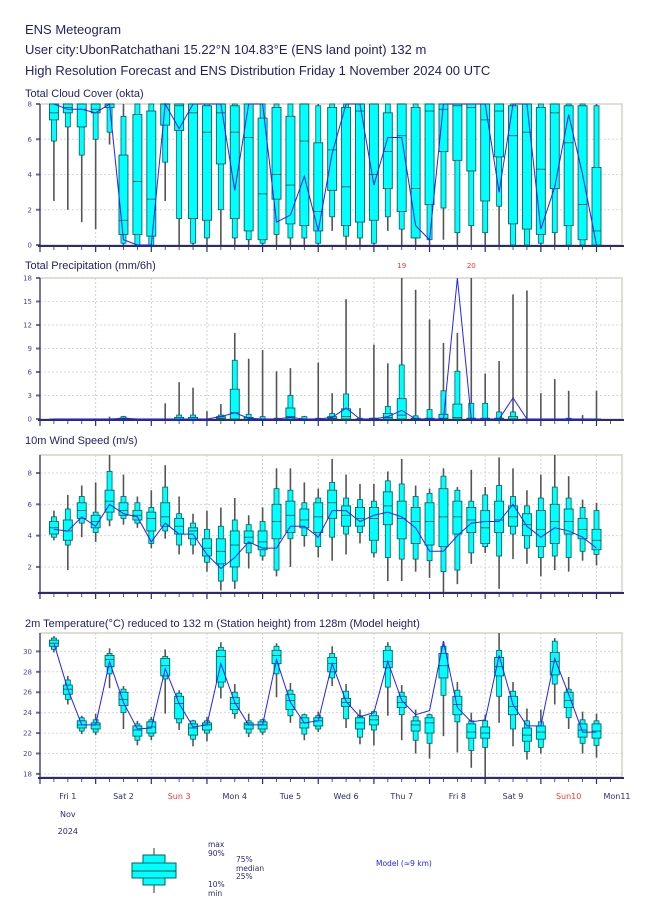 Image resolution: width=650 pixels, height=916 pixels. Describe the element at coordinates (30, 505) in the screenshot. I see `wind-y-tick-label: 6` at that location.